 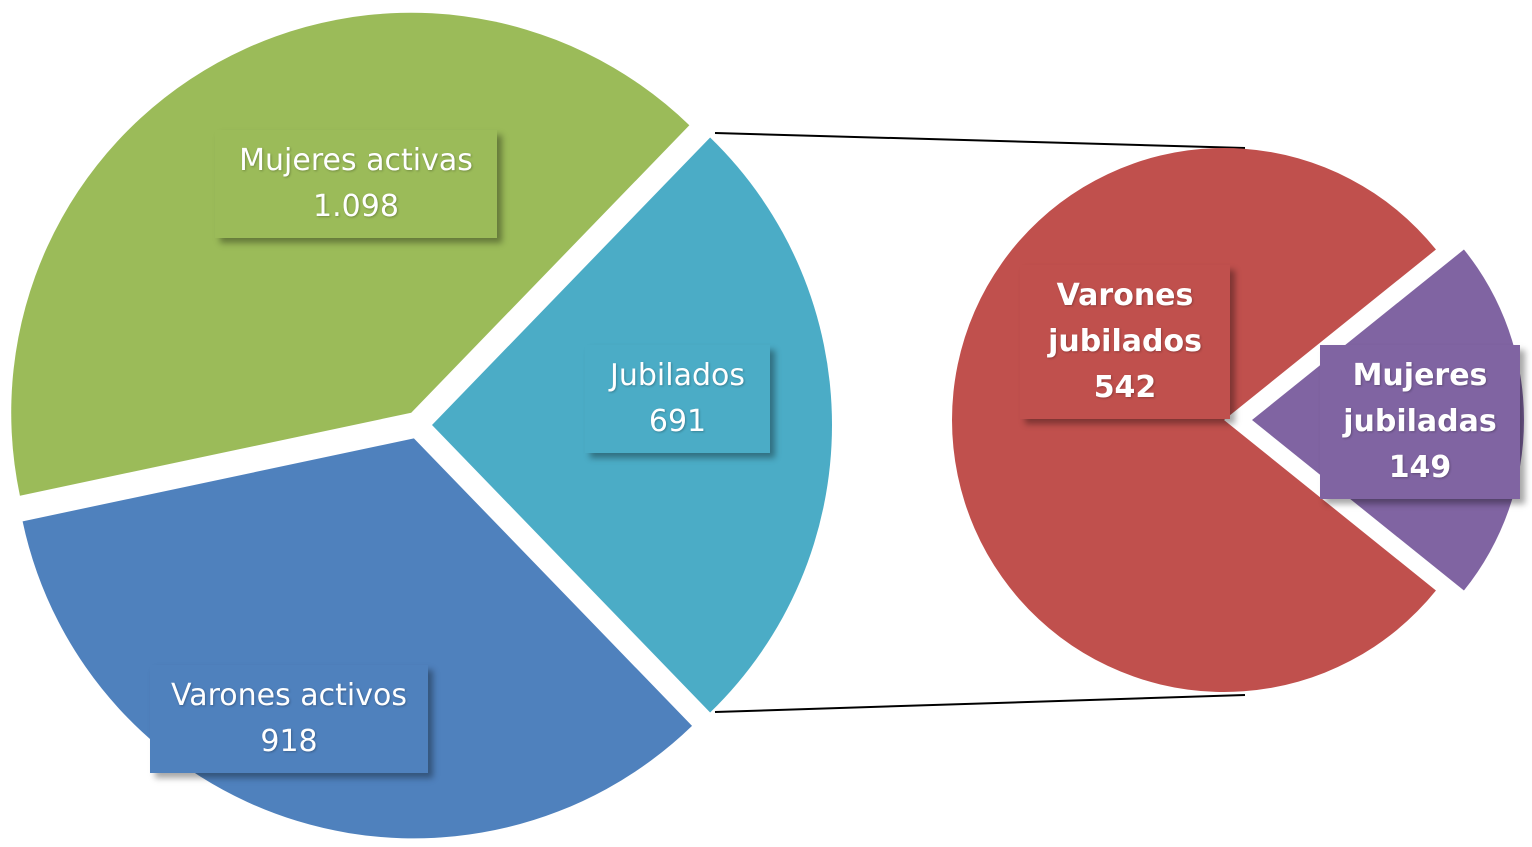 What do you see at coordinates (677, 421) in the screenshot?
I see `slice-value: 691` at bounding box center [677, 421].